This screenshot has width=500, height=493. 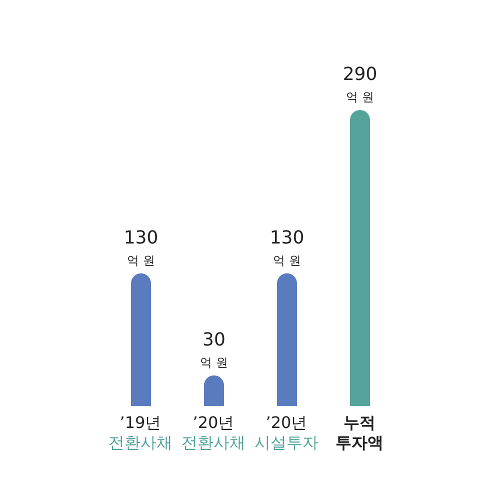 What do you see at coordinates (360, 432) in the screenshot?
I see `x-tick-label: 누적 투자액` at bounding box center [360, 432].